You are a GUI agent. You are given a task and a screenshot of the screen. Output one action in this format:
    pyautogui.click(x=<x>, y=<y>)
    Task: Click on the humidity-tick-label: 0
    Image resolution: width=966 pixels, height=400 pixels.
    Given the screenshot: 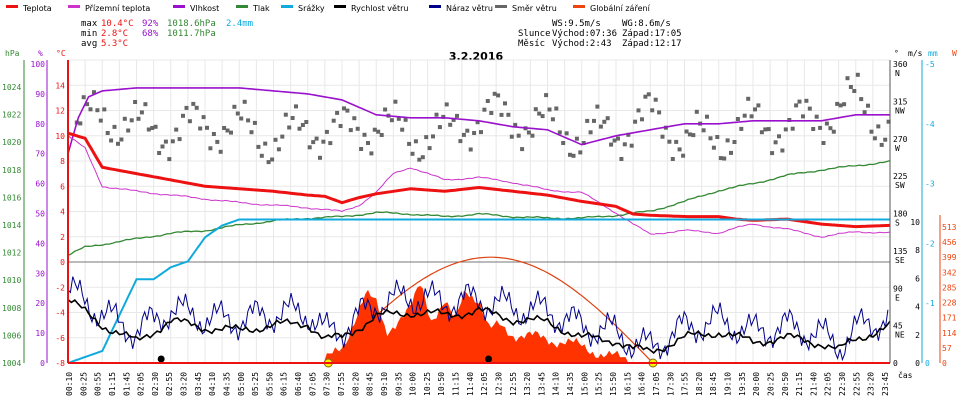 What is the action you would take?
    pyautogui.click(x=42, y=363)
    